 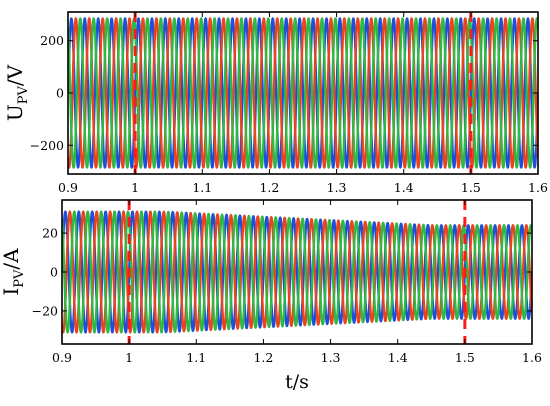 I want to click on ipv-x-tick-label: 1, so click(x=129, y=357).